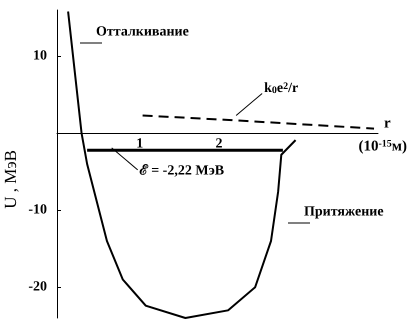 Image resolution: width=411 pixels, height=330 pixels. Describe the element at coordinates (344, 212) in the screenshot. I see `annotation: Притяжение` at that location.